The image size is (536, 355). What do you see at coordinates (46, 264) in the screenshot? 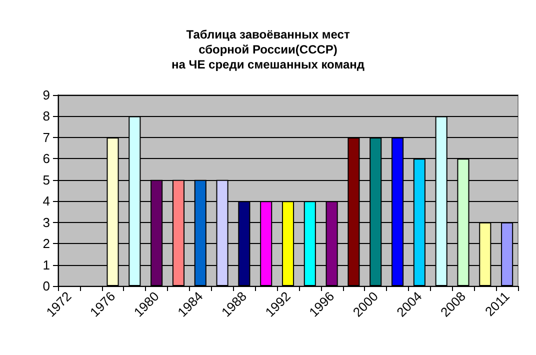
I see `y-tick-label: 1` at bounding box center [46, 264].